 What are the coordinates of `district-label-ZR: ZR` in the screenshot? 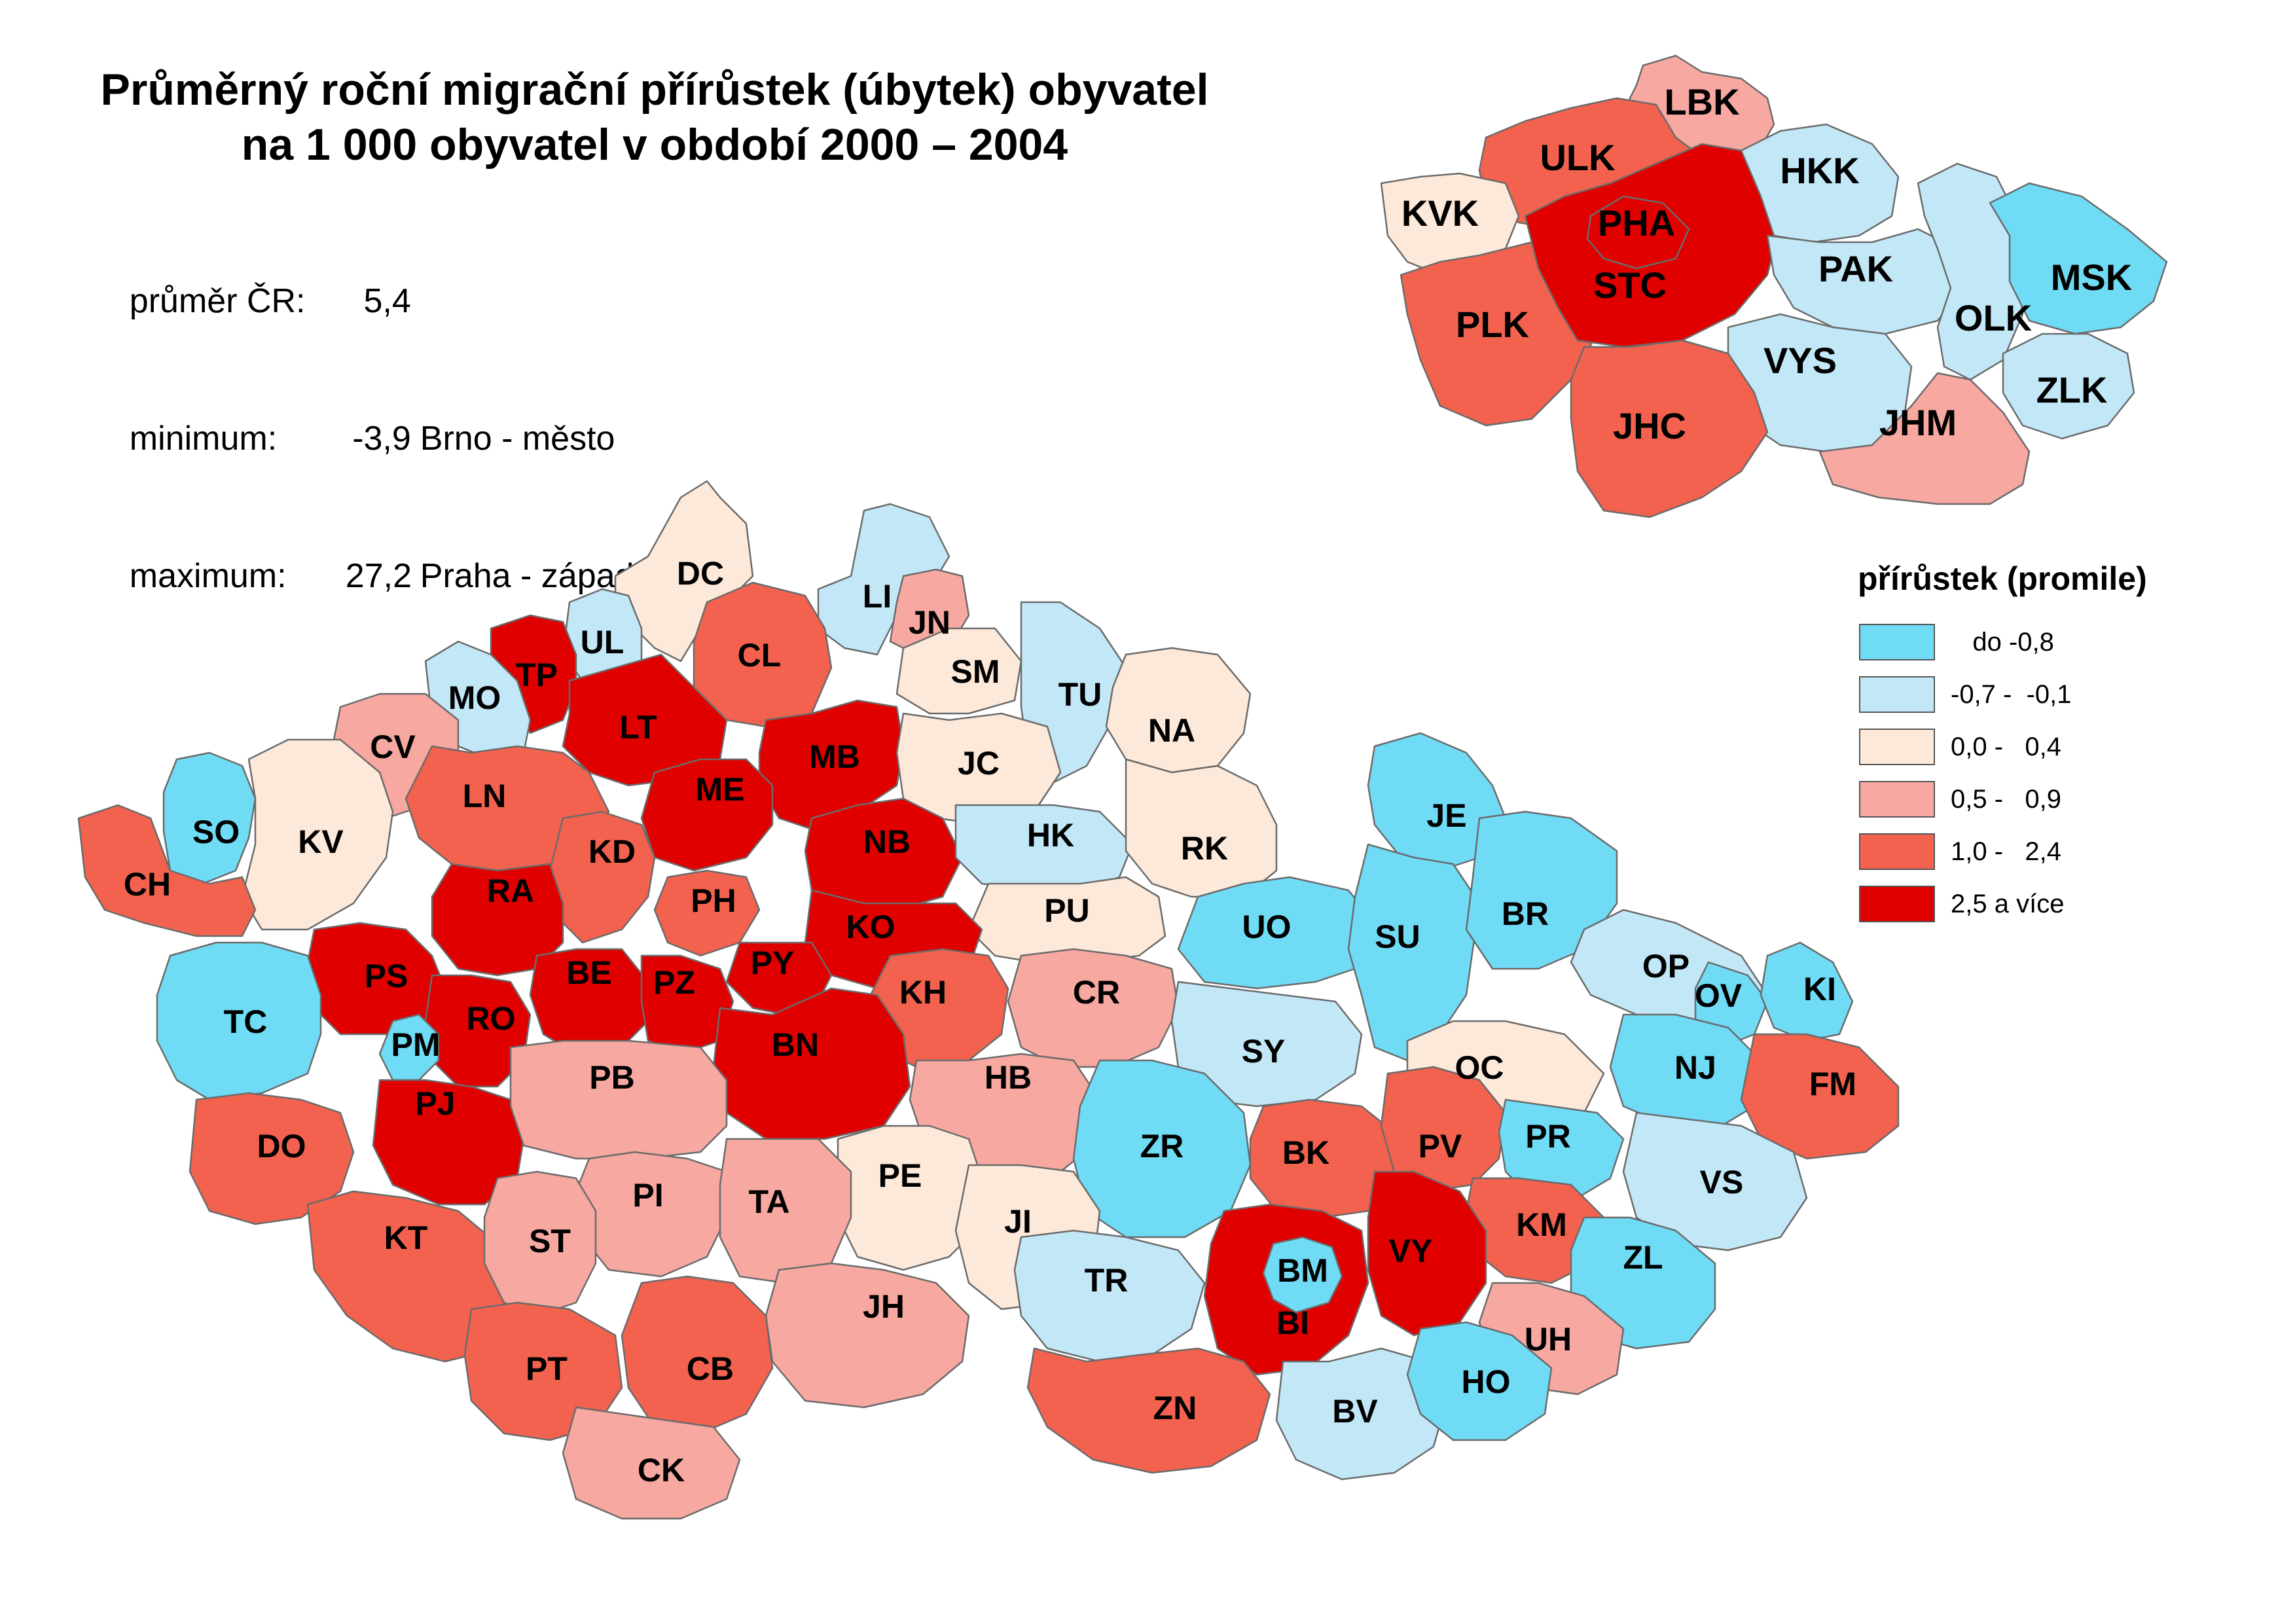 It's located at (1162, 1146).